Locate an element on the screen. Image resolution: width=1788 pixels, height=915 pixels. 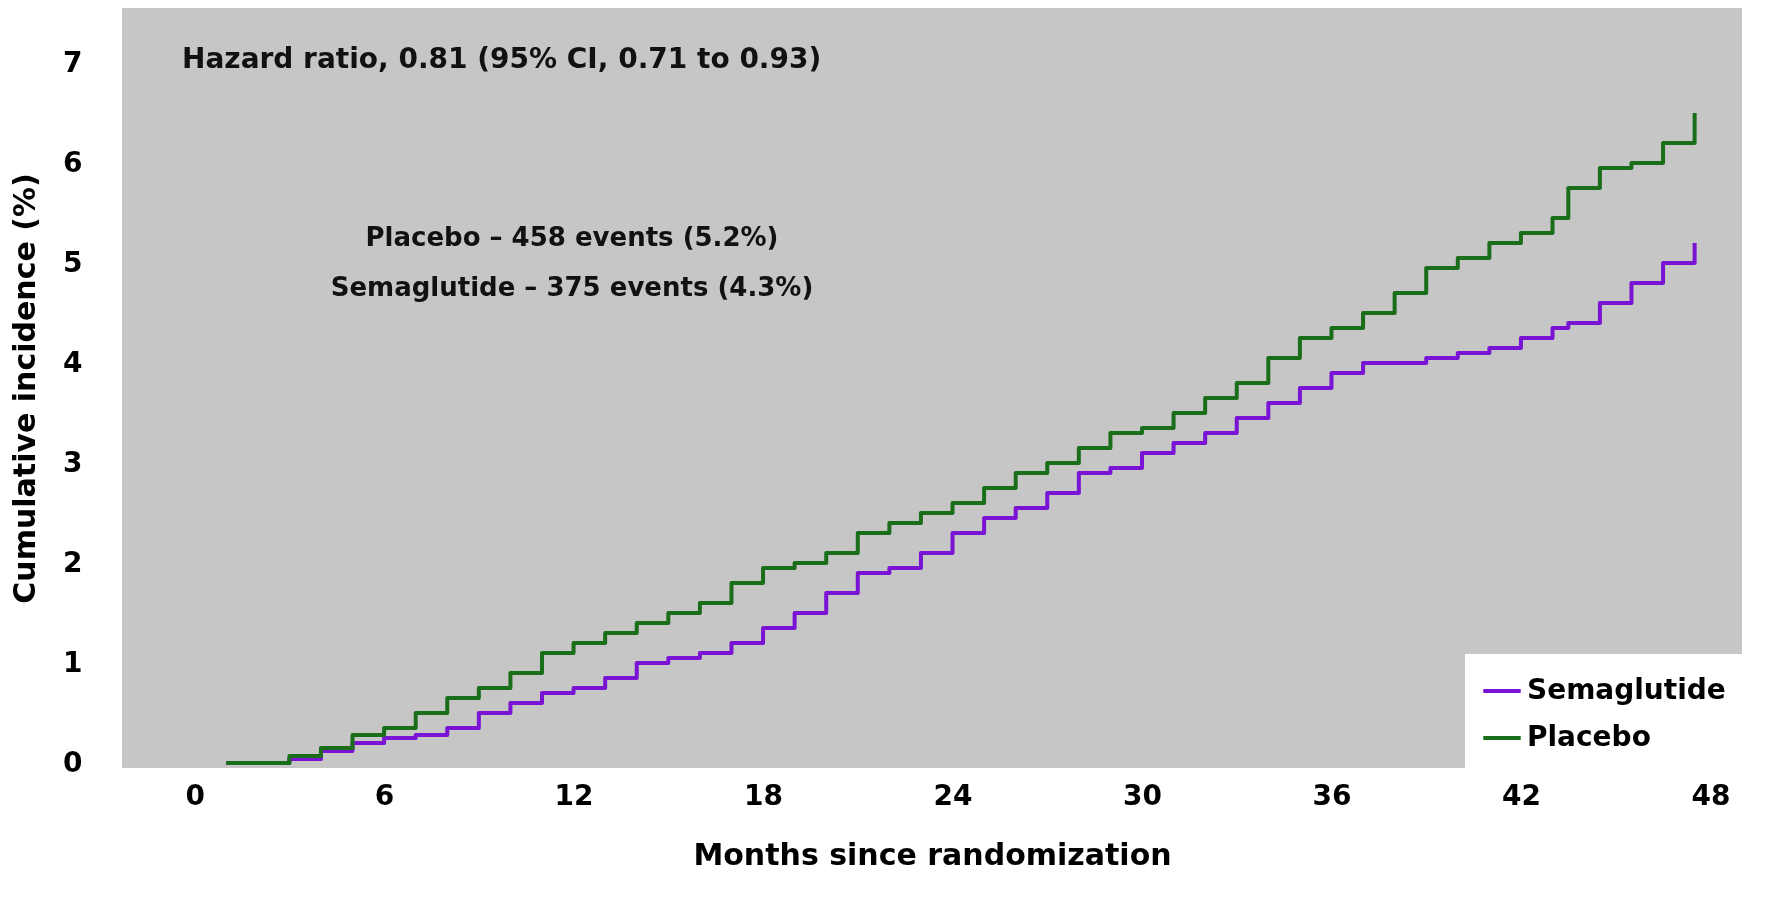
x-tick-label: 24 is located at coordinates (953, 795).